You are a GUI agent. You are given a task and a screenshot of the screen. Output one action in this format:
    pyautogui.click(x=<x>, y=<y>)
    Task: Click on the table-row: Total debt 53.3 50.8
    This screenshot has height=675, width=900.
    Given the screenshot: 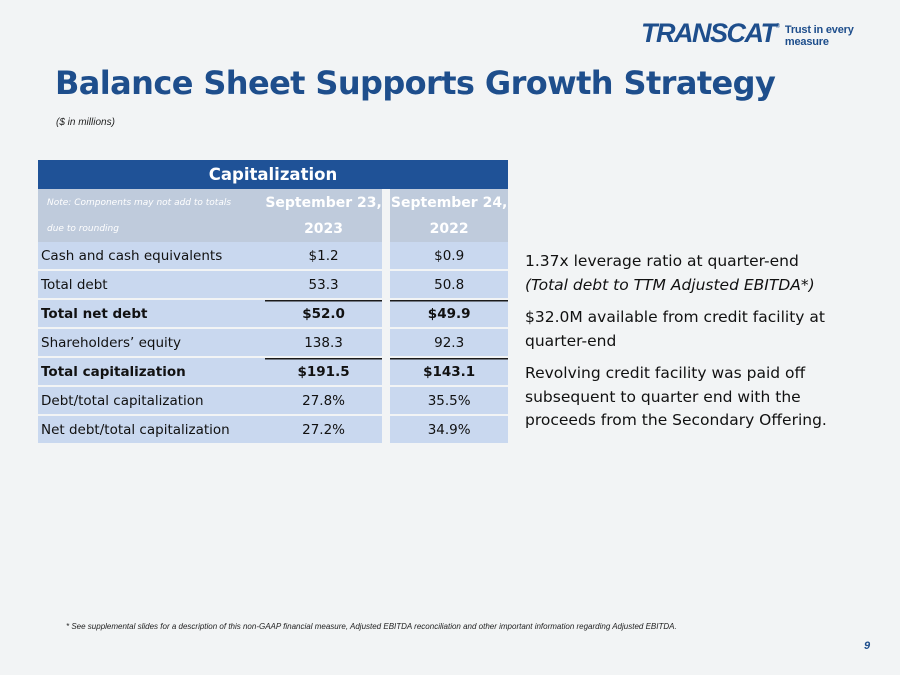 What is the action you would take?
    pyautogui.click(x=273, y=285)
    